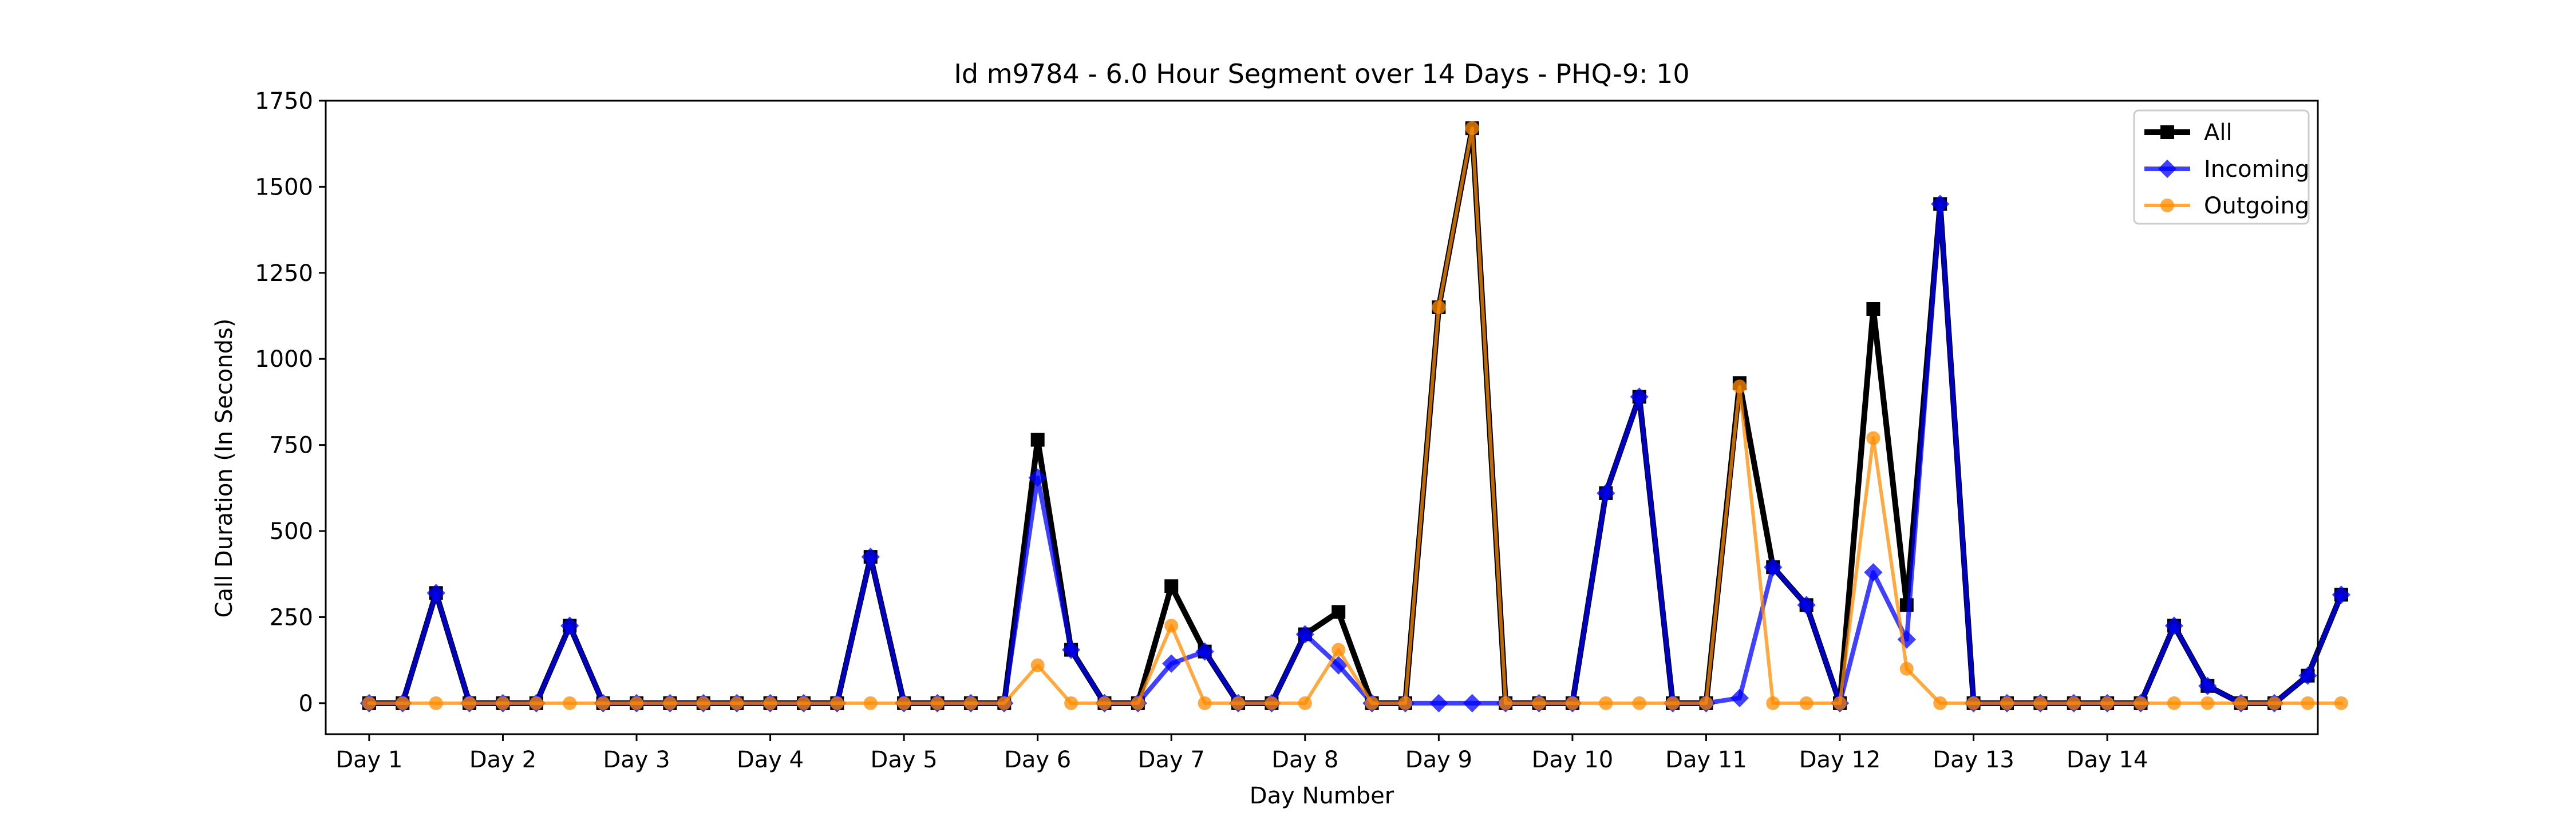 The image size is (2576, 824). What do you see at coordinates (1037, 760) in the screenshot?
I see `x-tick-label: Day 6` at bounding box center [1037, 760].